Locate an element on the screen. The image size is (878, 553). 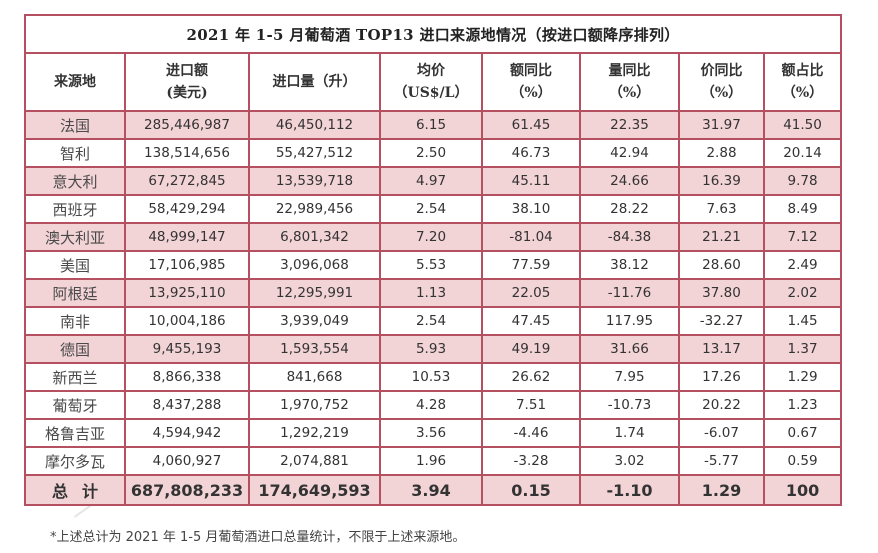
value-yoy-cell: 46.73 is located at coordinates (531, 153).